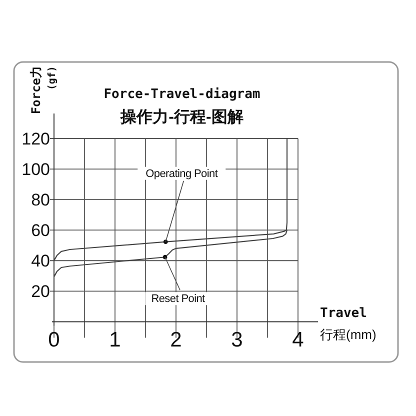 This screenshot has width=416, height=416. What do you see at coordinates (40, 292) in the screenshot?
I see `y-tick-label: 20` at bounding box center [40, 292].